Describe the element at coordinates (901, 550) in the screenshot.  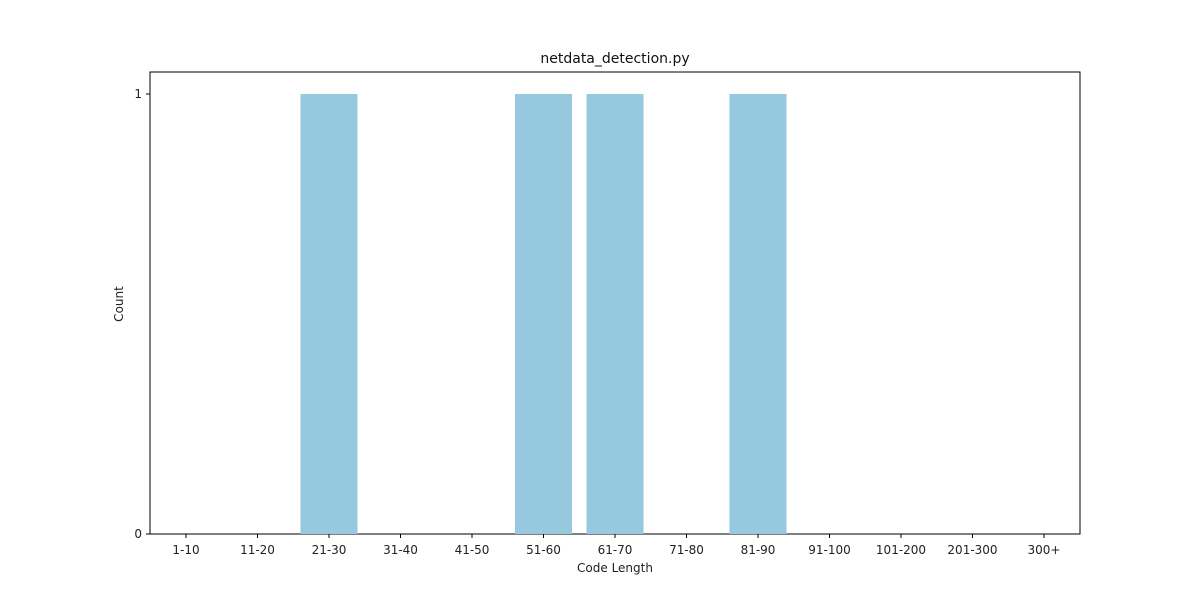
I see `x-tick-label: 101-200` at that location.